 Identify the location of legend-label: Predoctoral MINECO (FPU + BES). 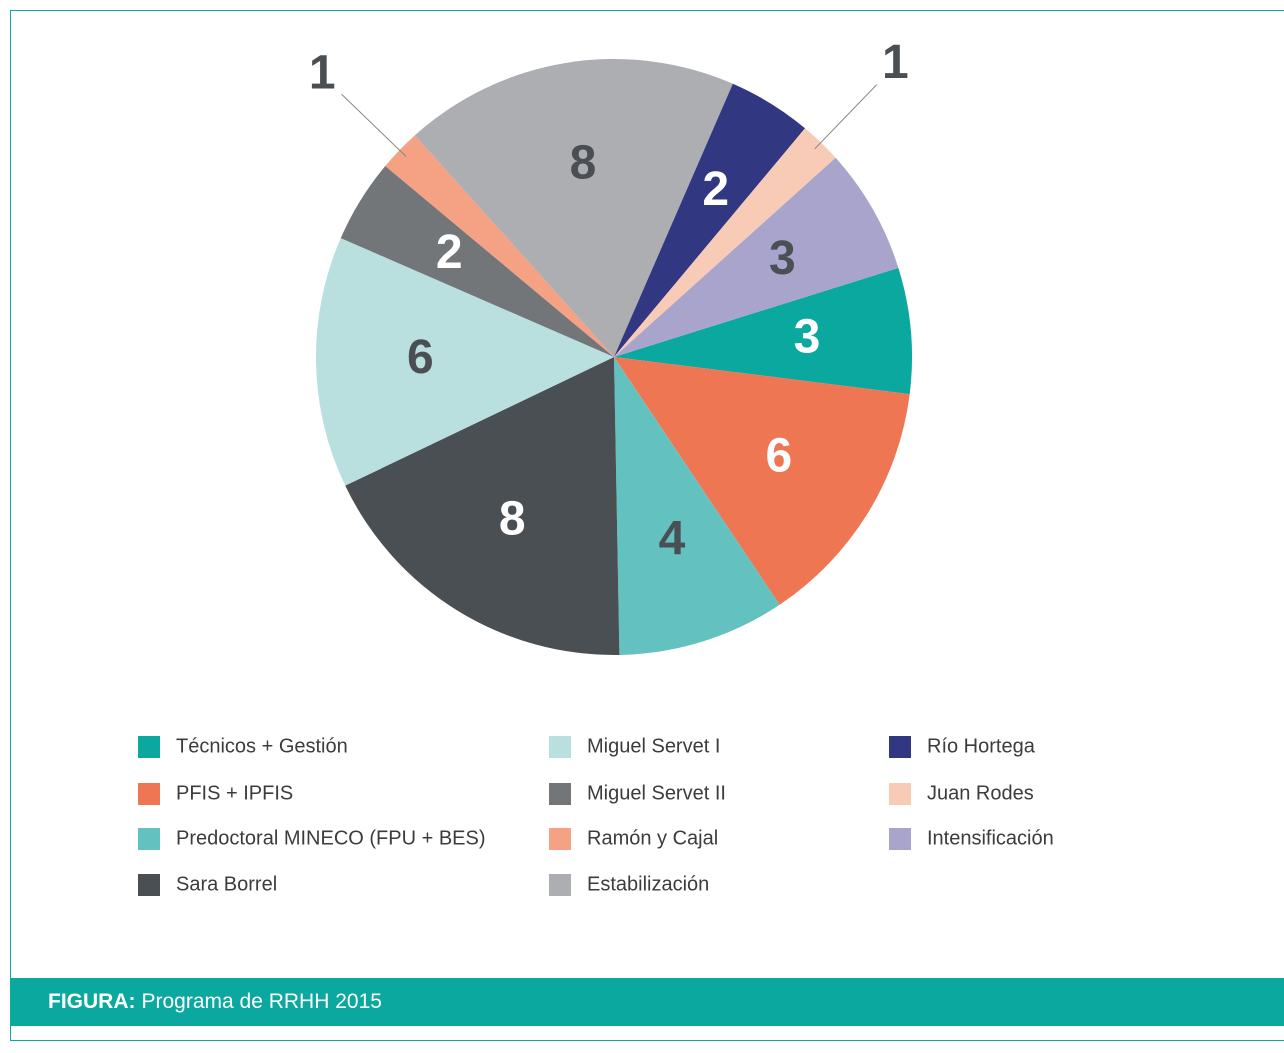
(331, 838).